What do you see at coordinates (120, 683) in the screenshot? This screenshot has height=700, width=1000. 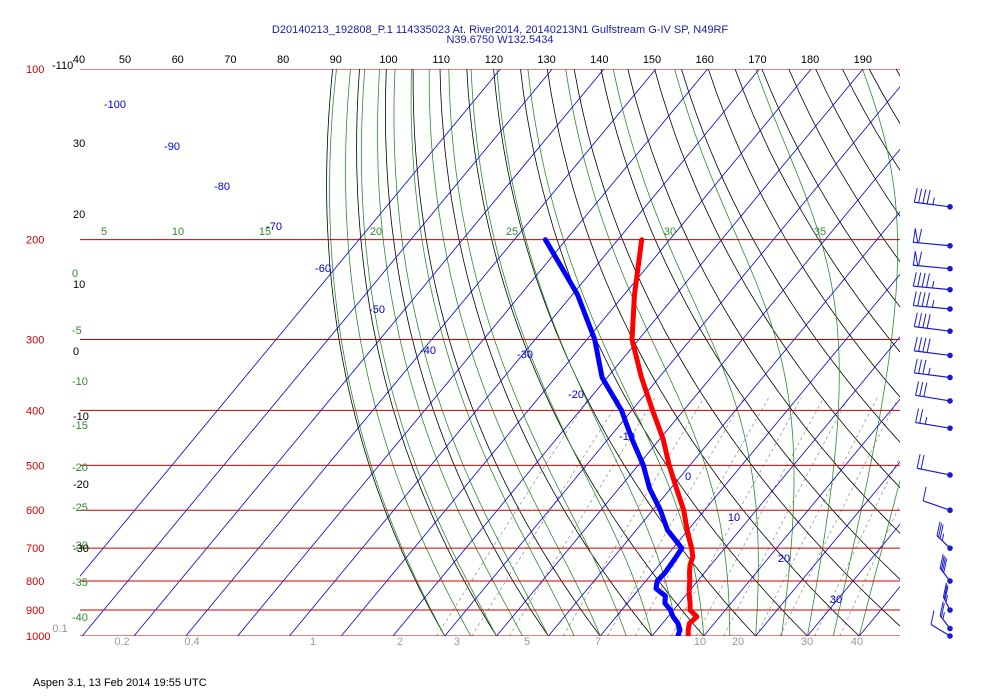 I see `footer-info: Aspen 3.1, 13 Feb 2014 19:55 UTC` at bounding box center [120, 683].